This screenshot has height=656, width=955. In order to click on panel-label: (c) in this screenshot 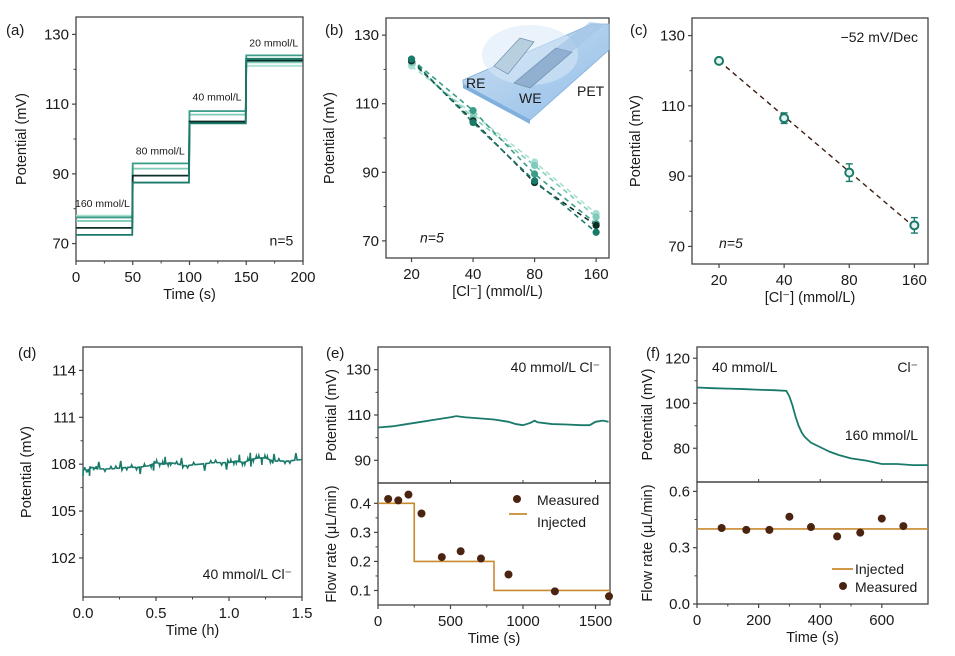, I will do `click(639, 30)`.